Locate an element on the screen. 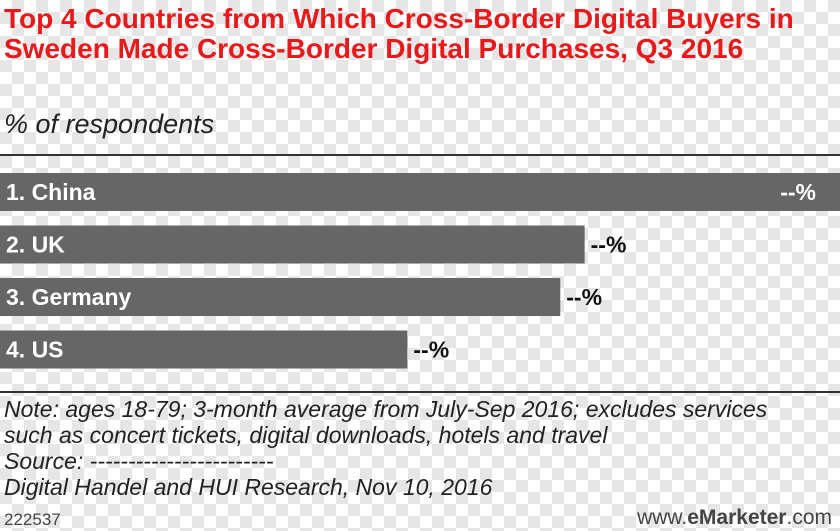 This screenshot has height=531, width=840. brand-logo: www.eMarketer.com is located at coordinates (734, 518).